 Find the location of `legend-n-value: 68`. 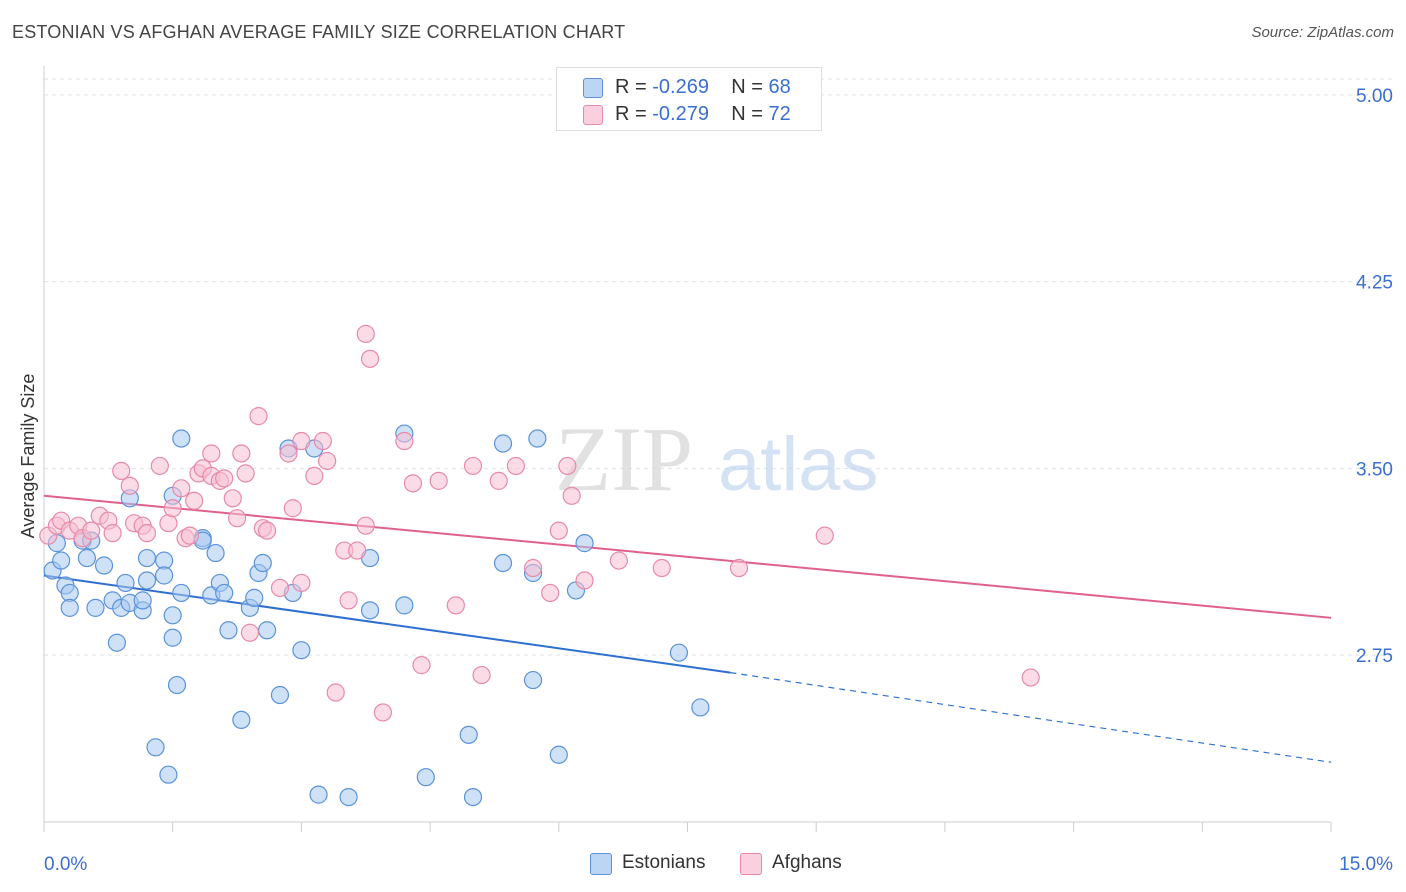

legend-n-value: 68 is located at coordinates (779, 87).